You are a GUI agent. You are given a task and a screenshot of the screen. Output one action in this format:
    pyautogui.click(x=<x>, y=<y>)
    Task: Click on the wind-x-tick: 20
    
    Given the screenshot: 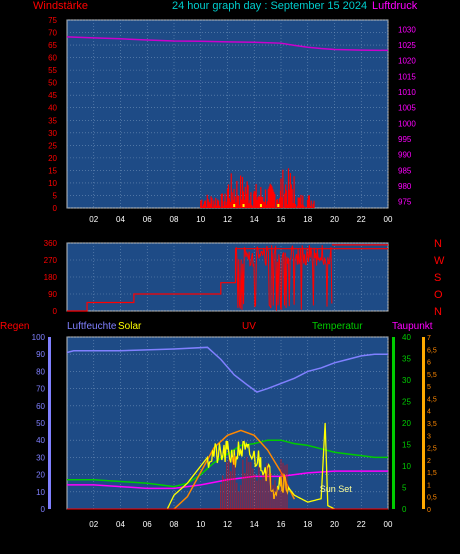 What is the action you would take?
    pyautogui.click(x=334, y=219)
    